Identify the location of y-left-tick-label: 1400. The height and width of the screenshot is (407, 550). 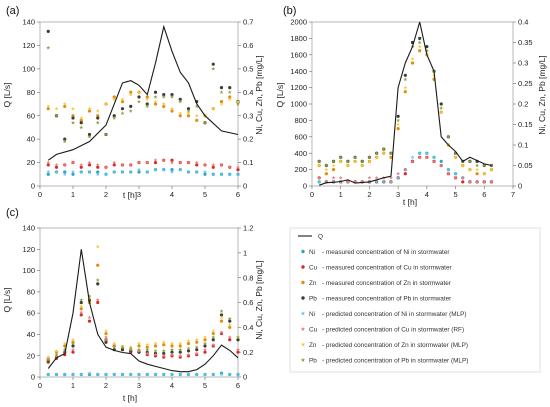
(298, 71).